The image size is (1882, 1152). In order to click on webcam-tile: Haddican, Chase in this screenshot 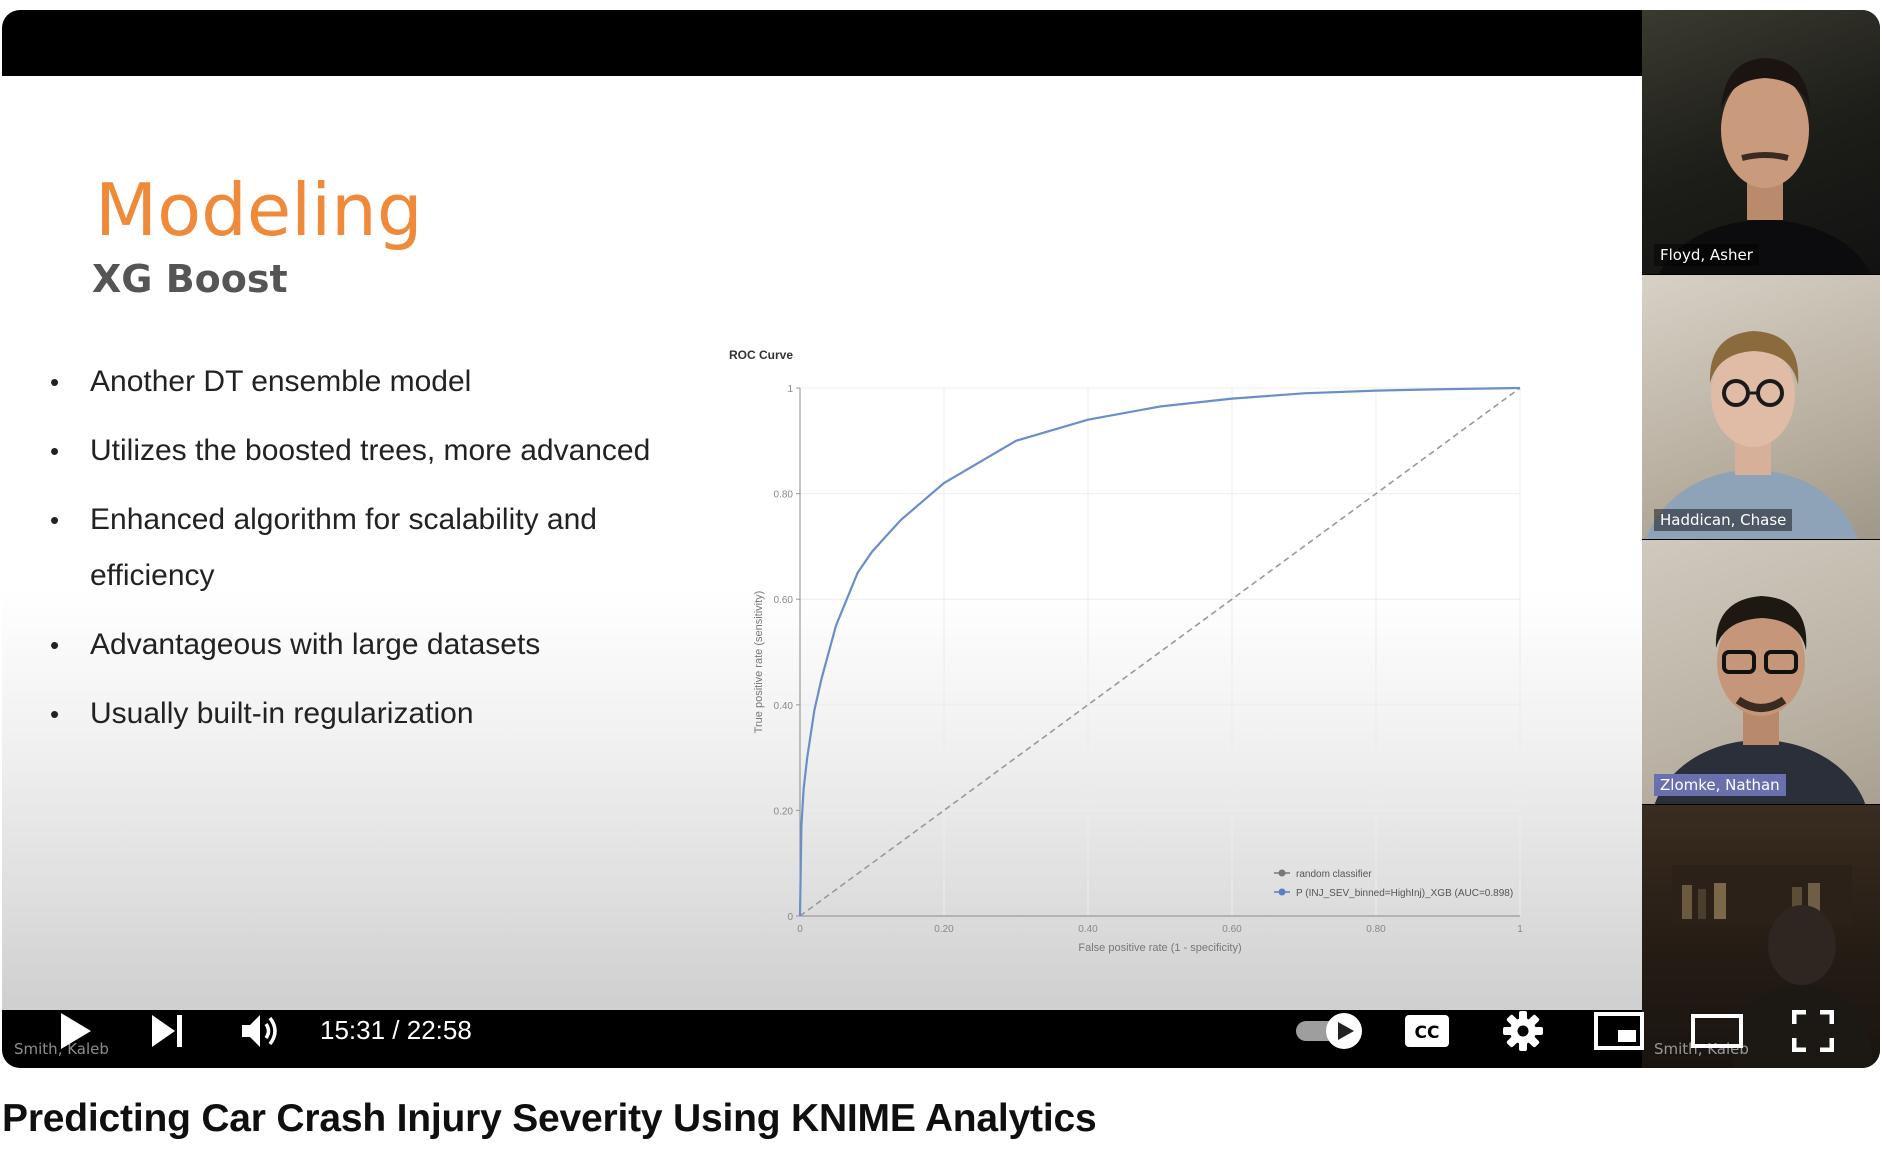, I will do `click(1761, 407)`.